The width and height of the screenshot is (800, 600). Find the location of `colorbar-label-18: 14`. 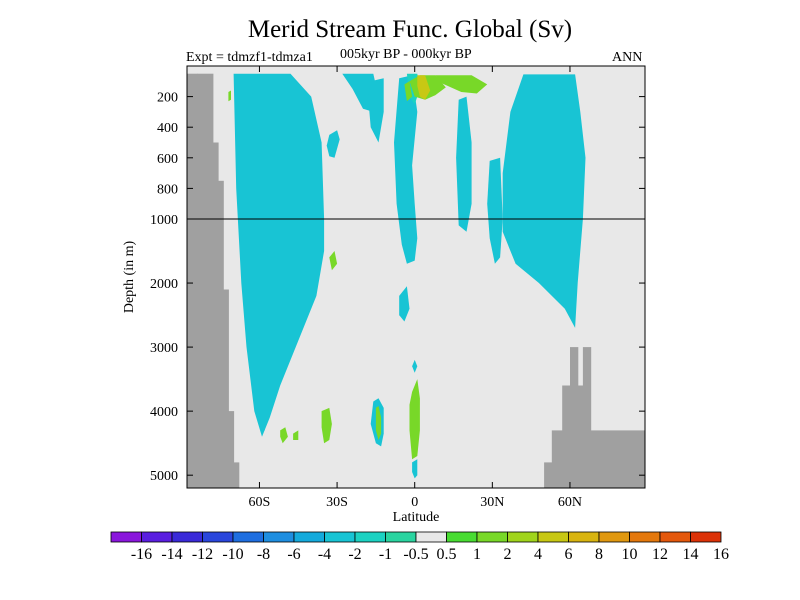

colorbar-label-18: 14 is located at coordinates (691, 554).